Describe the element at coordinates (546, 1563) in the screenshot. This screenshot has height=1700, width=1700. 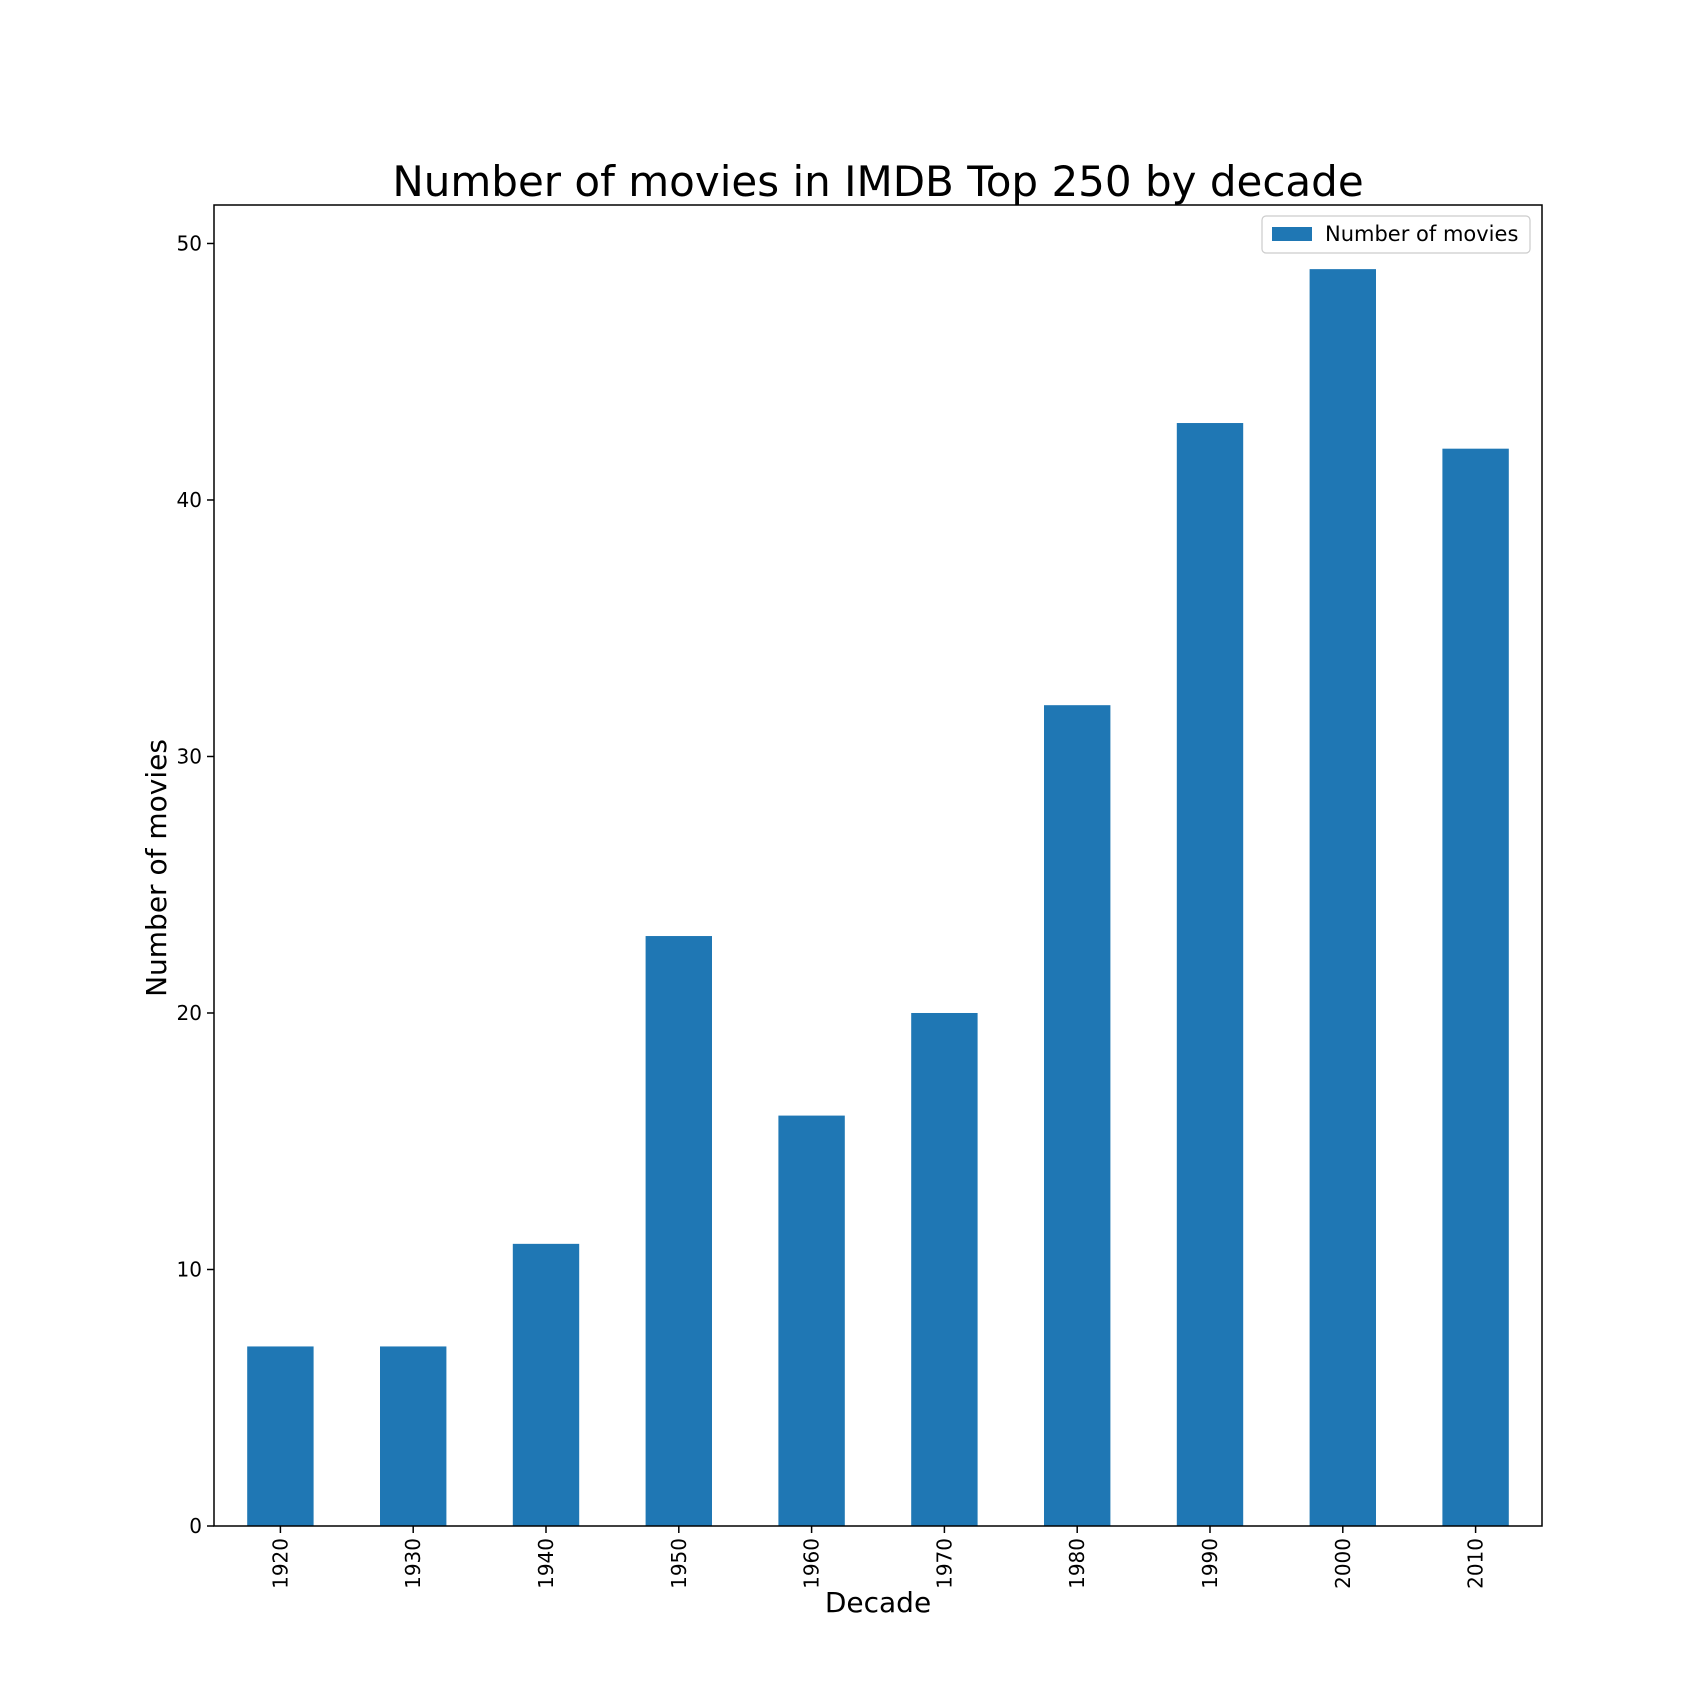
I see `x-tick-label-1940: 1940` at that location.